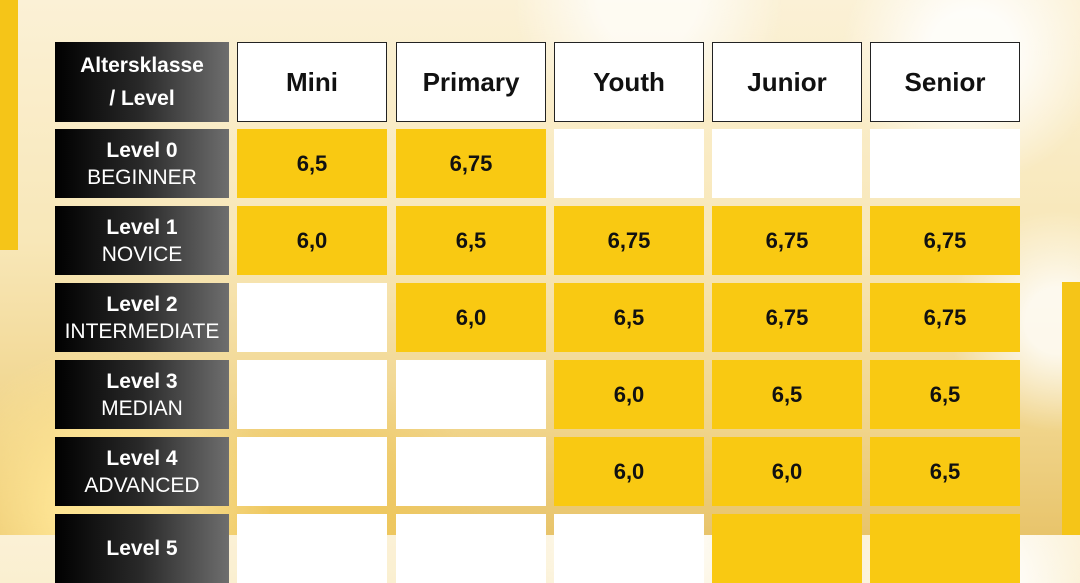 The width and height of the screenshot is (1080, 583). What do you see at coordinates (9, 125) in the screenshot?
I see `left-accent-bar` at bounding box center [9, 125].